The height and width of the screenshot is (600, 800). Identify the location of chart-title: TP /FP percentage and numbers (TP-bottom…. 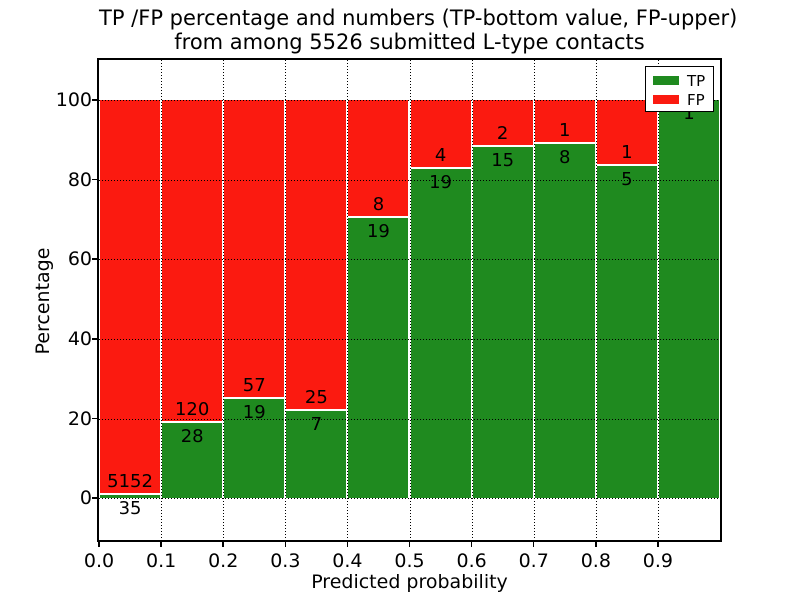
(418, 30).